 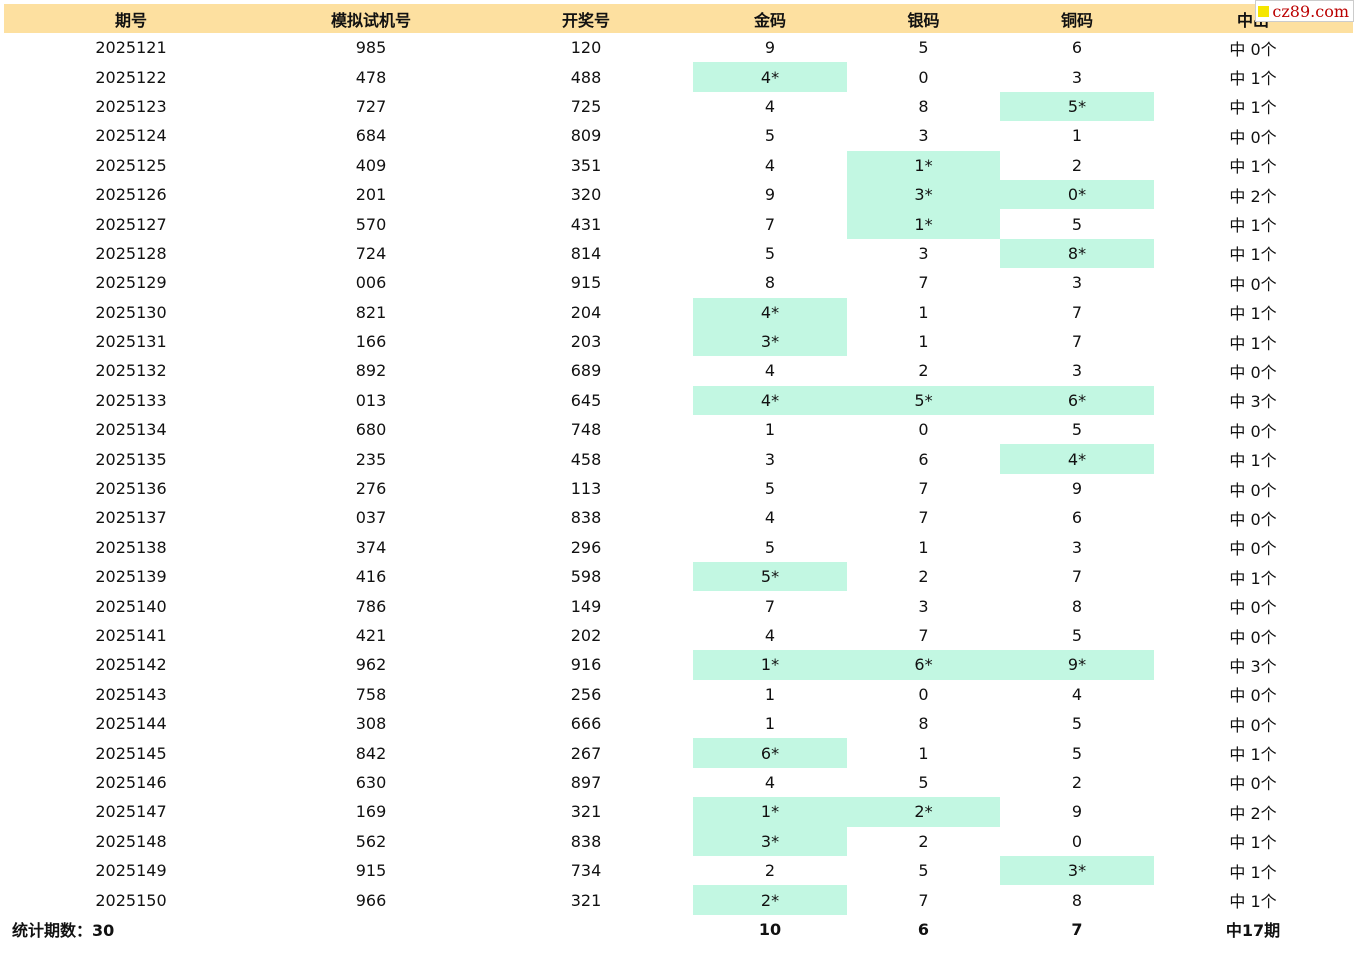 What do you see at coordinates (586, 283) in the screenshot?
I see `cell-draw-number: 915` at bounding box center [586, 283].